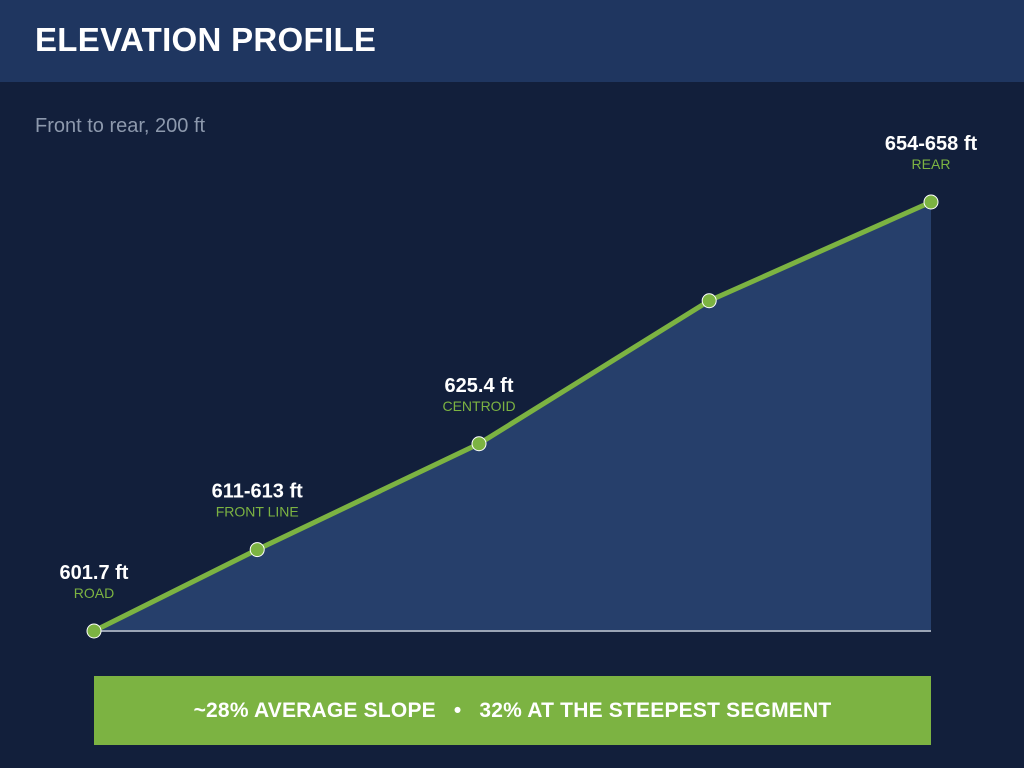  What do you see at coordinates (479, 386) in the screenshot?
I see `point-value-label: 625.4 ft` at bounding box center [479, 386].